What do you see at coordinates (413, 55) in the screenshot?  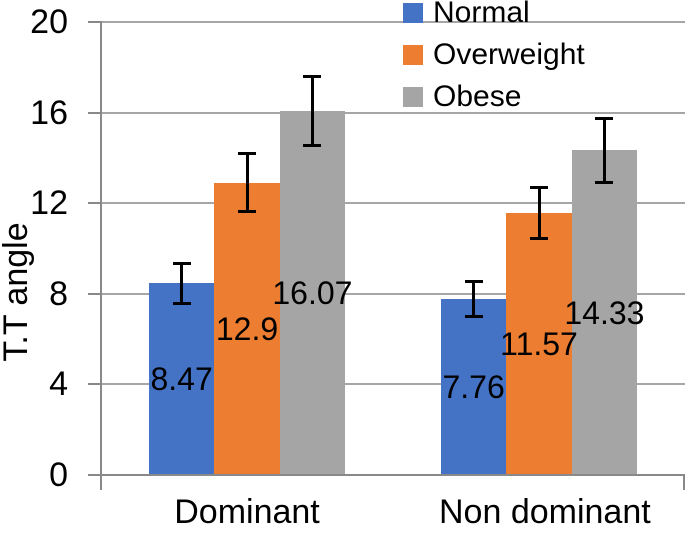 I see `legend-swatch-overweight` at bounding box center [413, 55].